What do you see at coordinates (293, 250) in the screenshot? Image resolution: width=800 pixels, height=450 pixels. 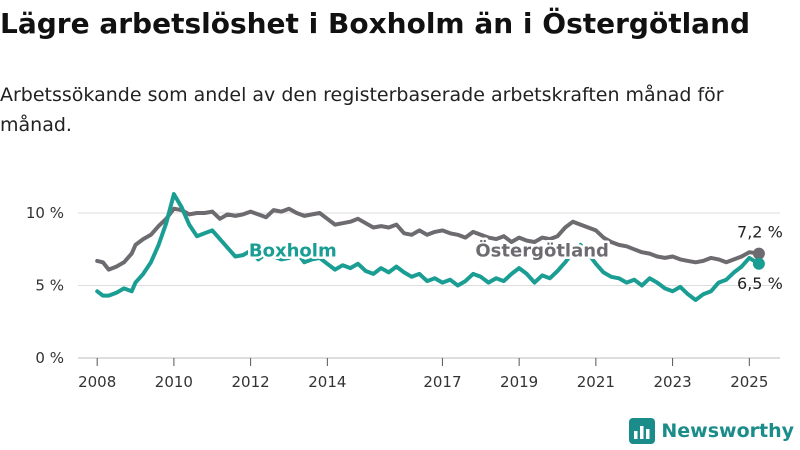 I see `series-name-label-boxholm: Boxholm` at bounding box center [293, 250].